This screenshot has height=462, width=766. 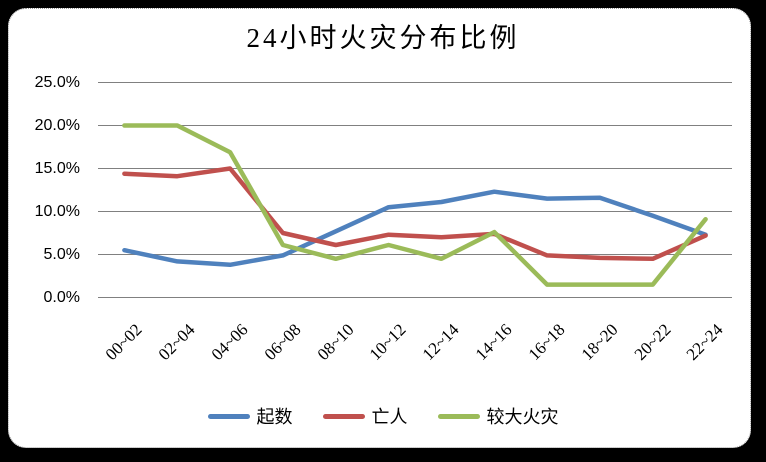 I want to click on legend: 起数 亡人 较大火灾, so click(x=383, y=416).